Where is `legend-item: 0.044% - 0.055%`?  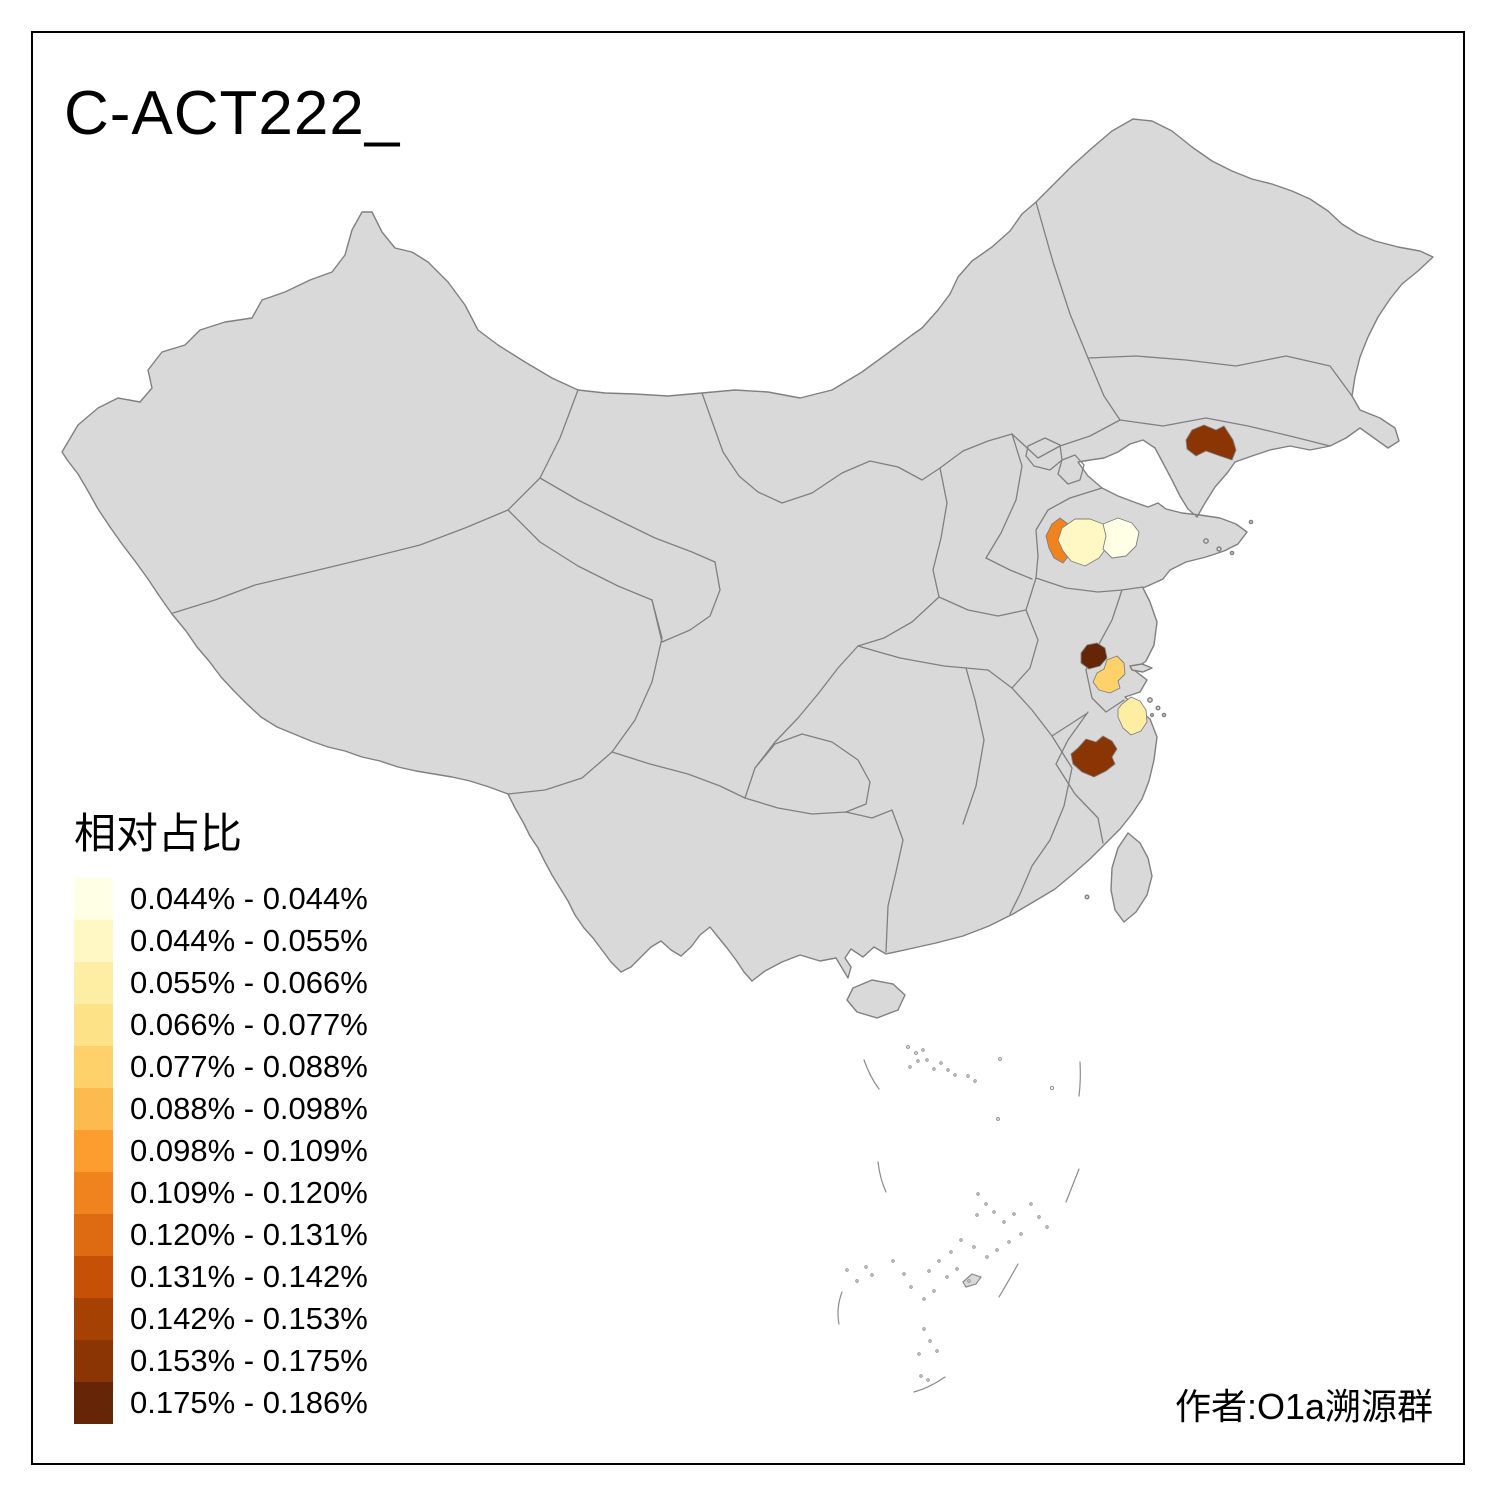 legend-item: 0.044% - 0.055% is located at coordinates (221, 941).